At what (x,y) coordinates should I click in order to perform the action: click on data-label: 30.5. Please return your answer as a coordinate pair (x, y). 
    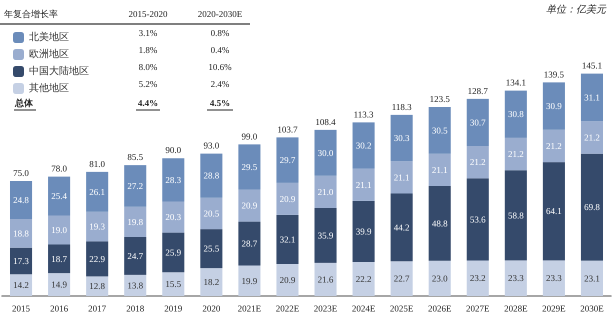
    Looking at the image, I should click on (440, 130).